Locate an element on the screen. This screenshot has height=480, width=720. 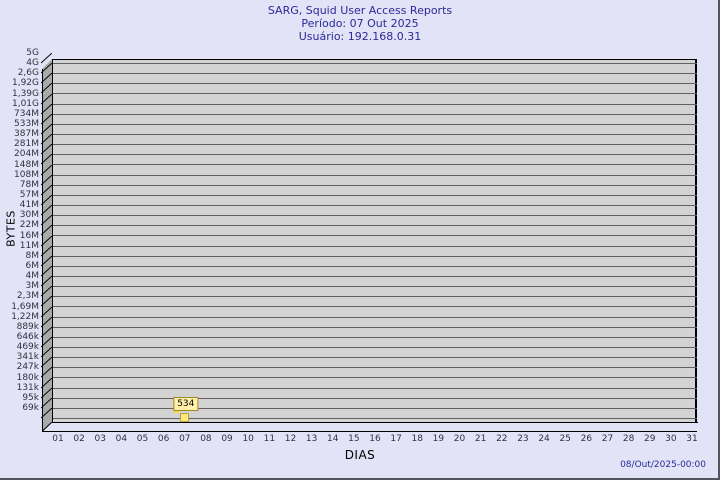
y-tick-mark is located at coordinates (46, 58).